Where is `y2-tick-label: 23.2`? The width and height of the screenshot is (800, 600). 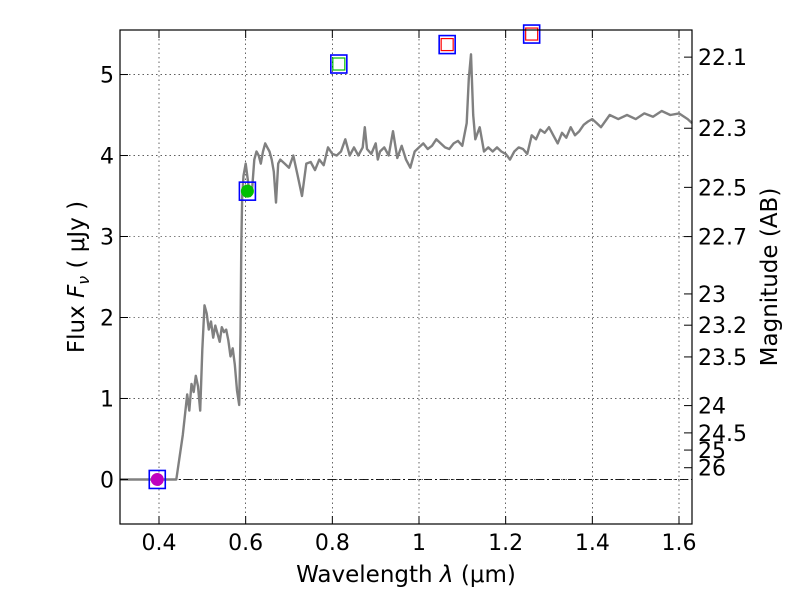
y2-tick-label: 23.2 is located at coordinates (722, 326).